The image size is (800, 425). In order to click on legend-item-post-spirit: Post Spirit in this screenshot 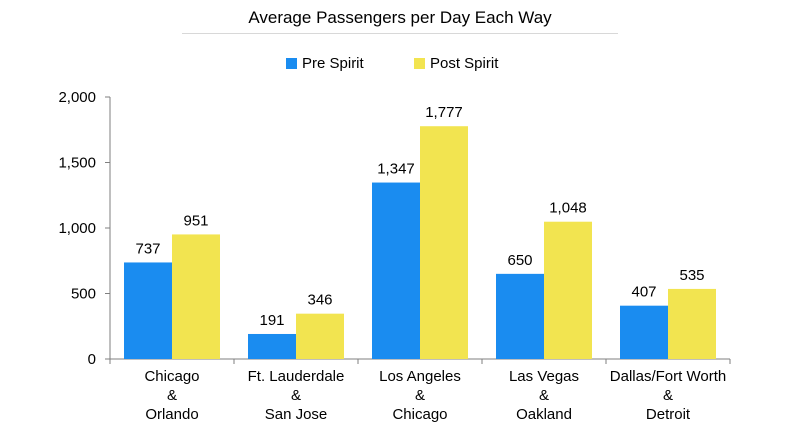, I will do `click(456, 63)`.